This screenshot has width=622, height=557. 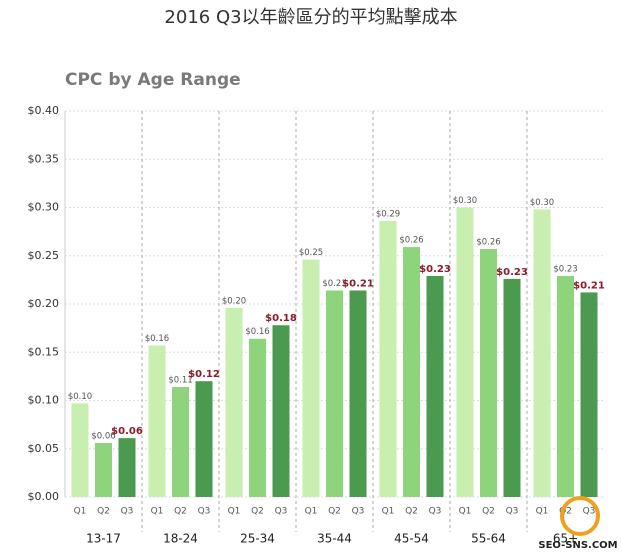 What do you see at coordinates (281, 318) in the screenshot?
I see `value-label: $0.18` at bounding box center [281, 318].